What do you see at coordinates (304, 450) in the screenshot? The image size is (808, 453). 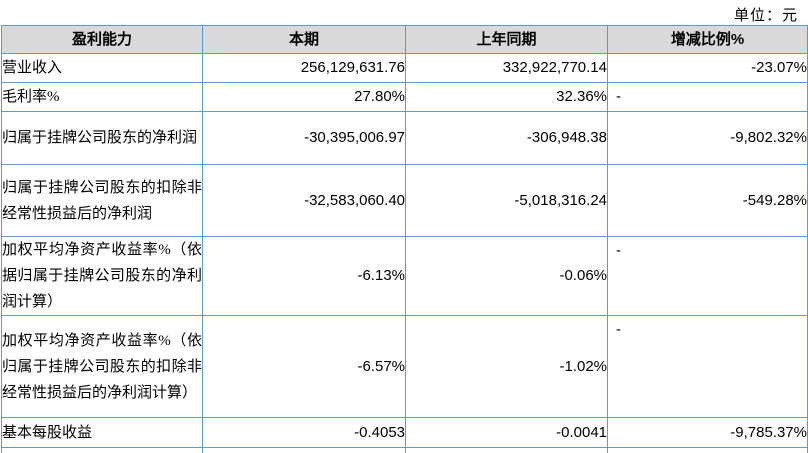 I see `current-value-cell` at bounding box center [304, 450].